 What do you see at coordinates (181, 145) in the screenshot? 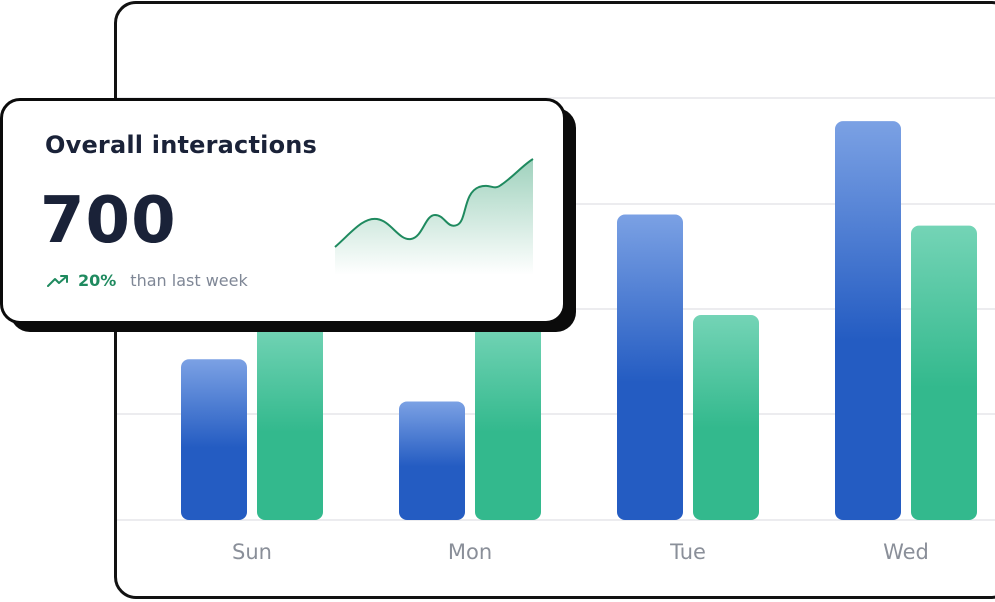
I see `stat-card-title: Overall interactions` at bounding box center [181, 145].